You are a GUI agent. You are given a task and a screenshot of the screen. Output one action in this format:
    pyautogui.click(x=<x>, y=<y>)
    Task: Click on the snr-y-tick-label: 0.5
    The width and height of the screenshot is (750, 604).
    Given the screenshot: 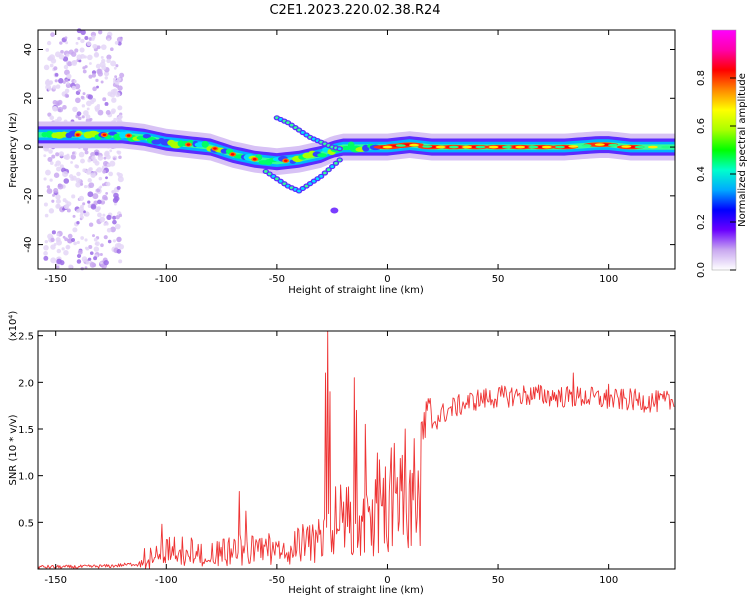 What is the action you would take?
    pyautogui.click(x=26, y=523)
    